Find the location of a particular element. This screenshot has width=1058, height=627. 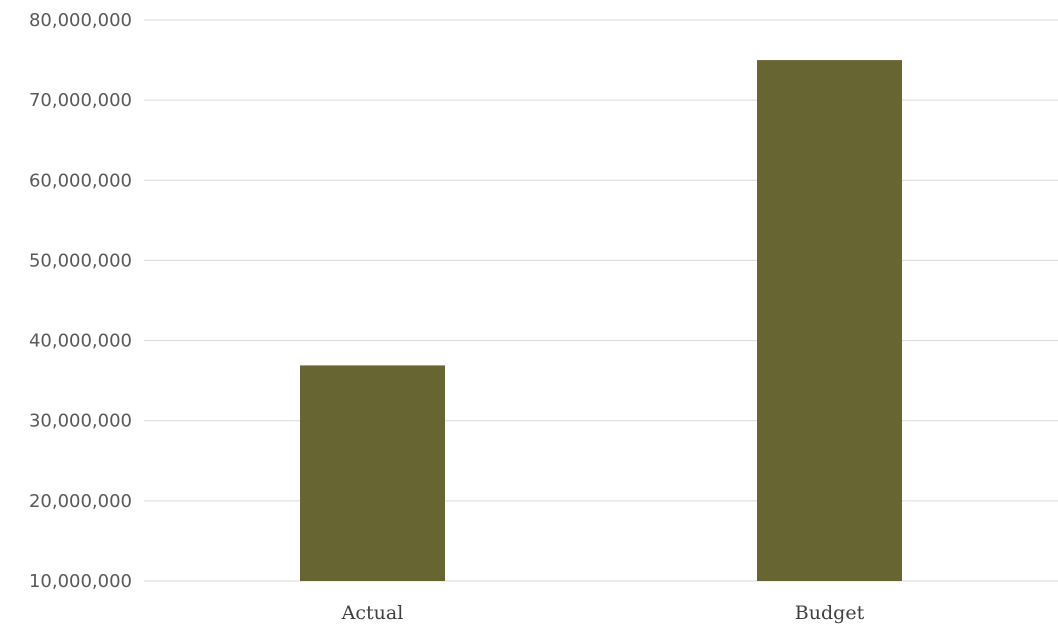

y-tick-label: 20,000,000 is located at coordinates (80, 501).